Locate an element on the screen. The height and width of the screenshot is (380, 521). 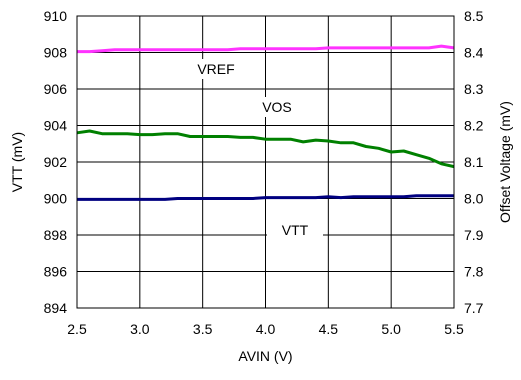
y-right-tick-label: 7.9 is located at coordinates (474, 235).